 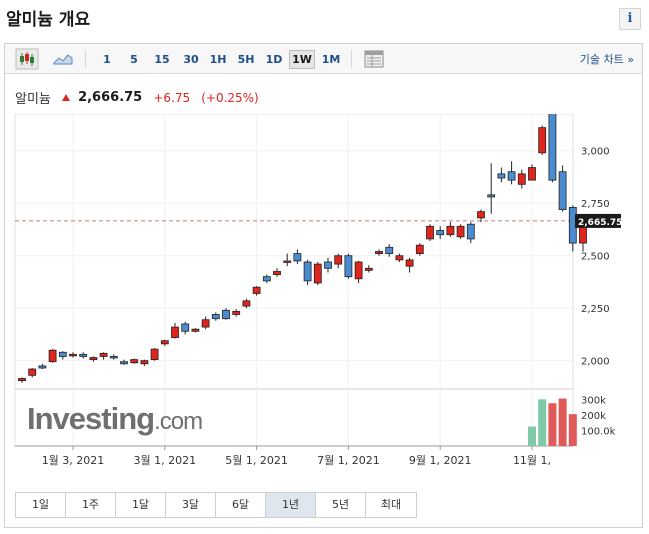 I want to click on timeframe-1w: 1W, so click(x=302, y=59).